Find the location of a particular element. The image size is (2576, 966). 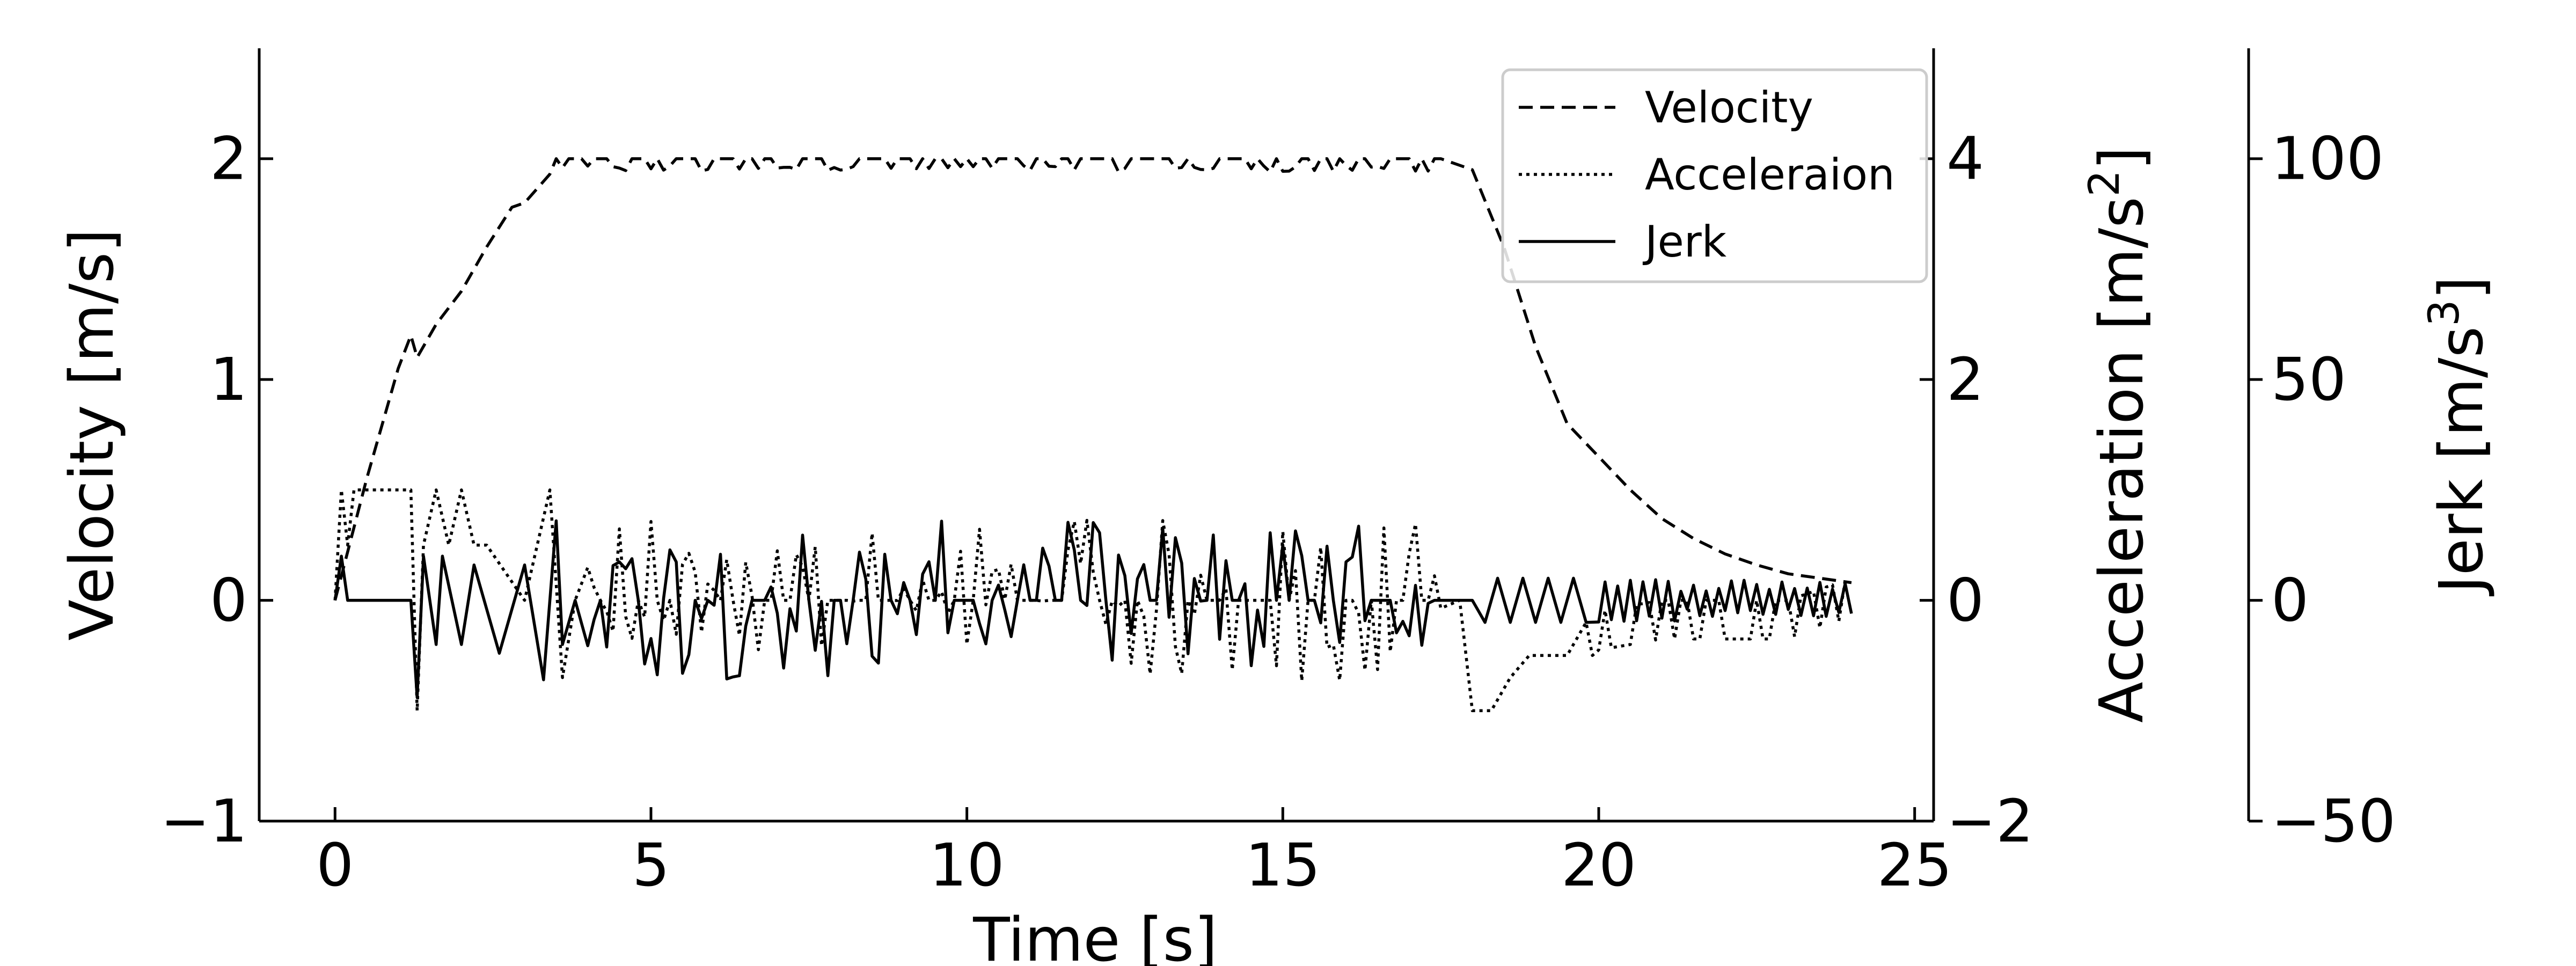

y-tick-label: −1 is located at coordinates (203, 821).